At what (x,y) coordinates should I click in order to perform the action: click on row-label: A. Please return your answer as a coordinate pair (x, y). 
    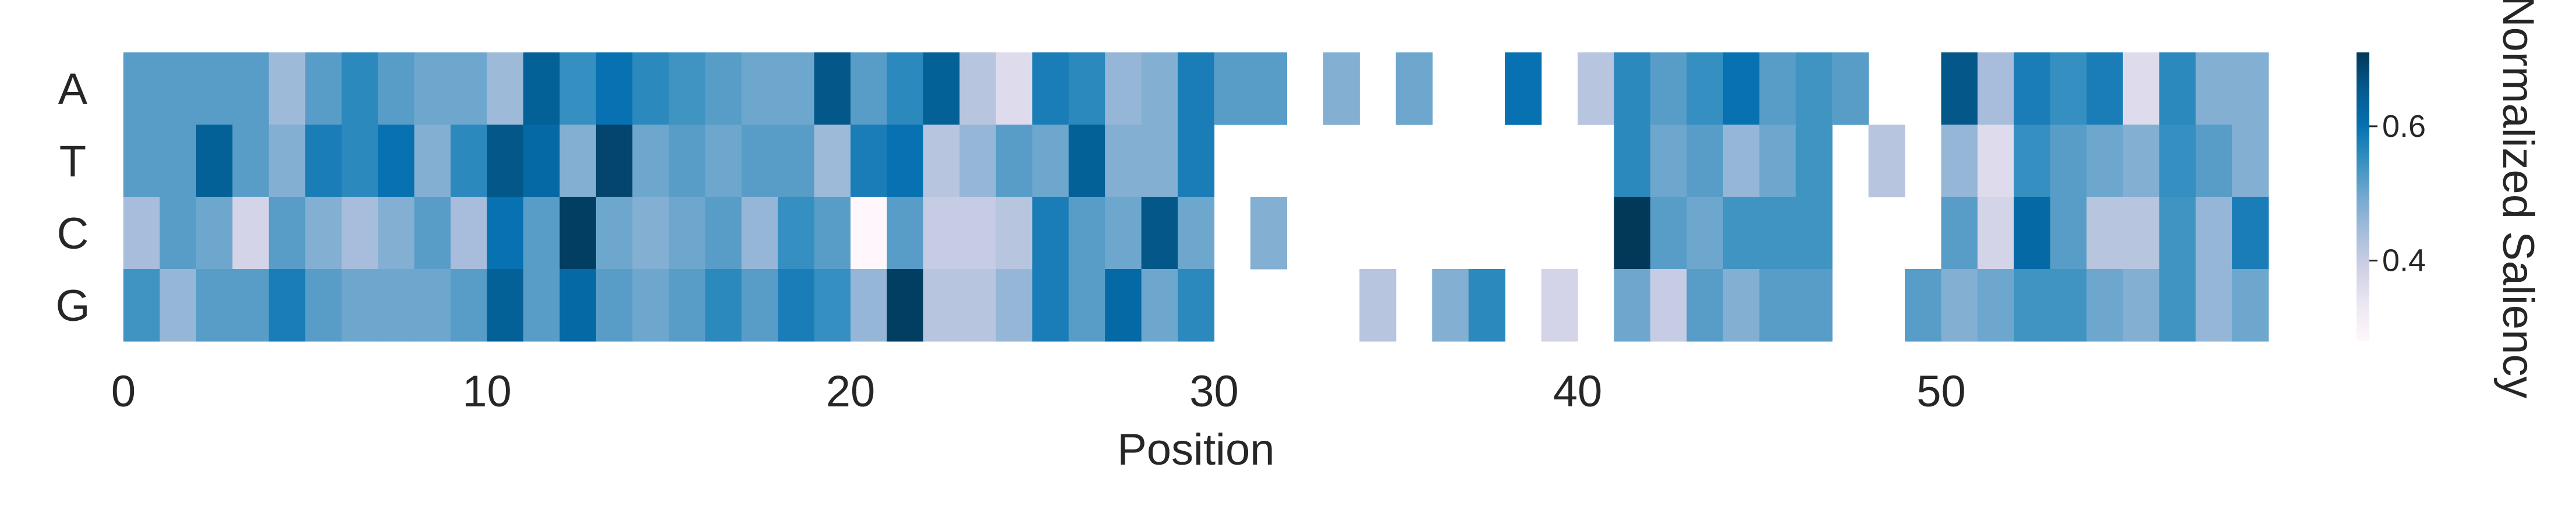
    Looking at the image, I should click on (73, 89).